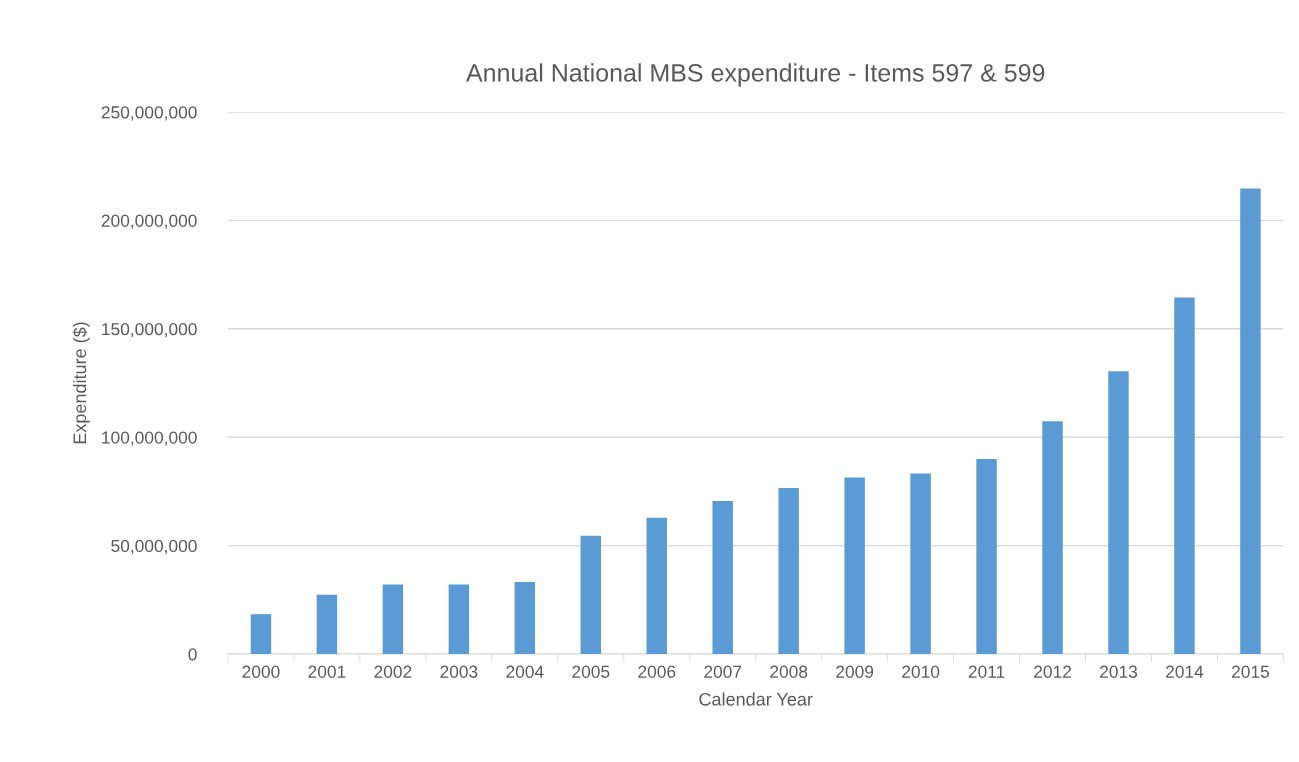  What do you see at coordinates (855, 671) in the screenshot?
I see `x-tick-label: 2009` at bounding box center [855, 671].